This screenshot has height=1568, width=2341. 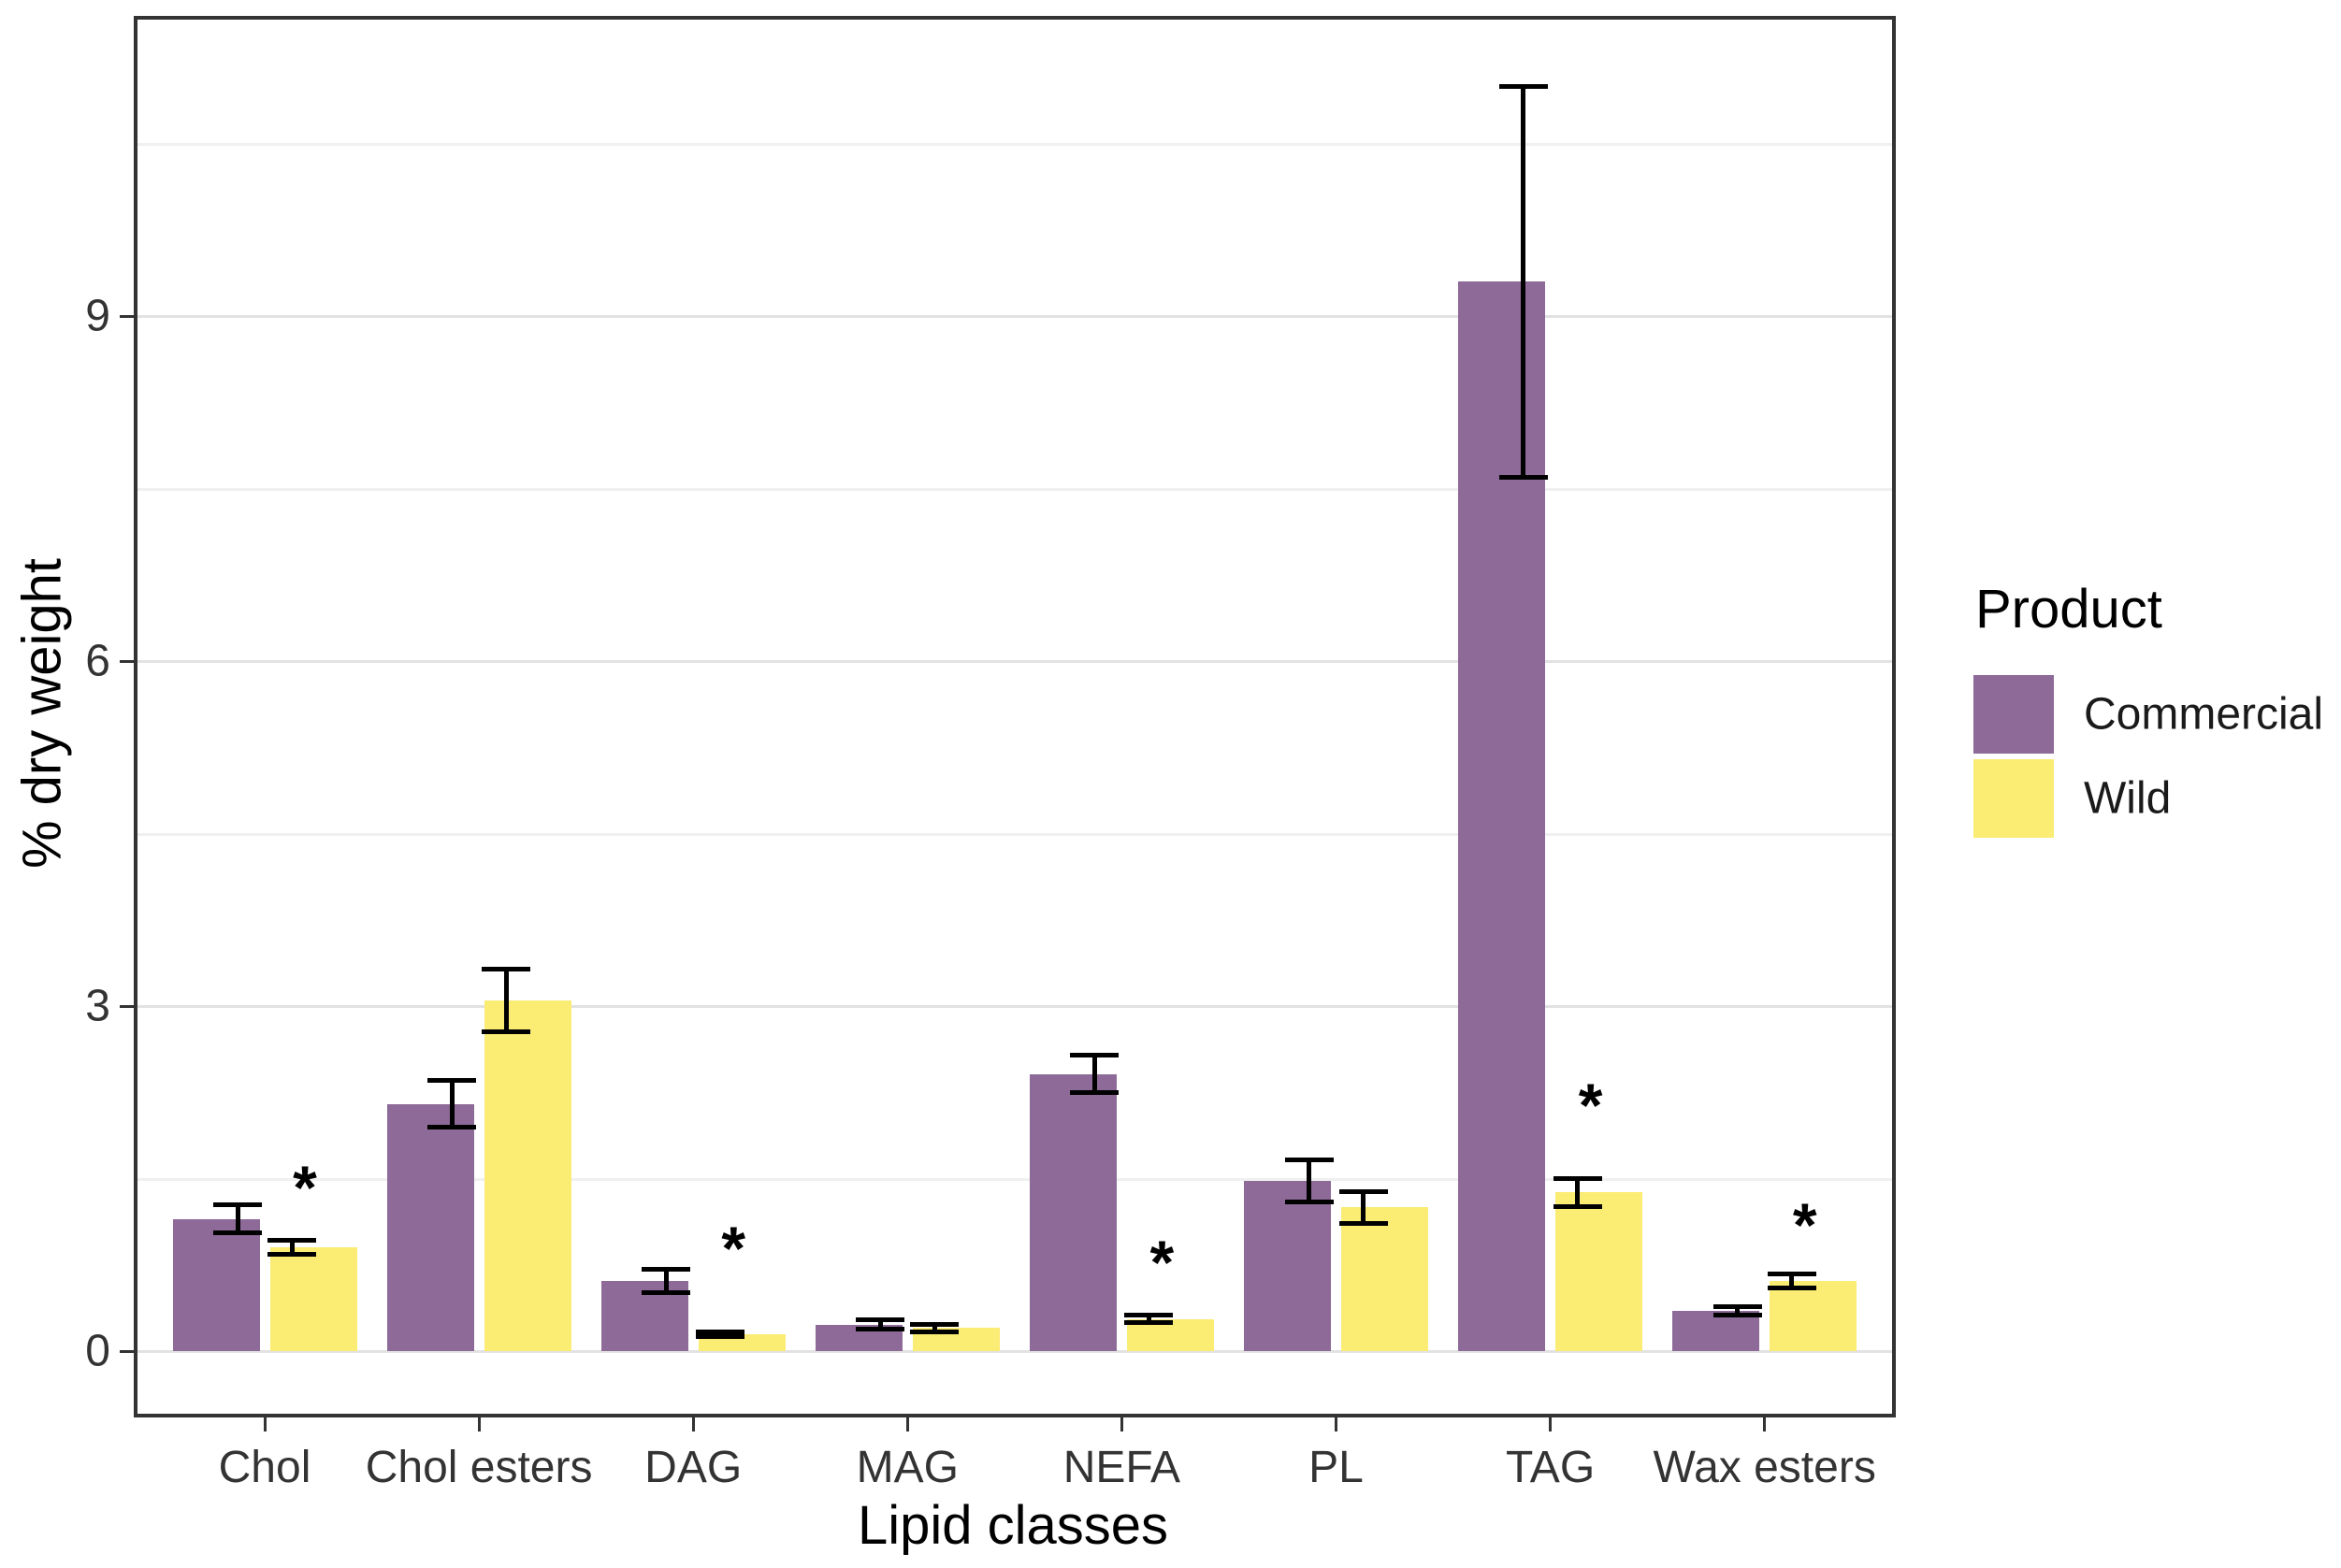 What do you see at coordinates (880, 1324) in the screenshot?
I see `error-whisker-commercial-mag` at bounding box center [880, 1324].